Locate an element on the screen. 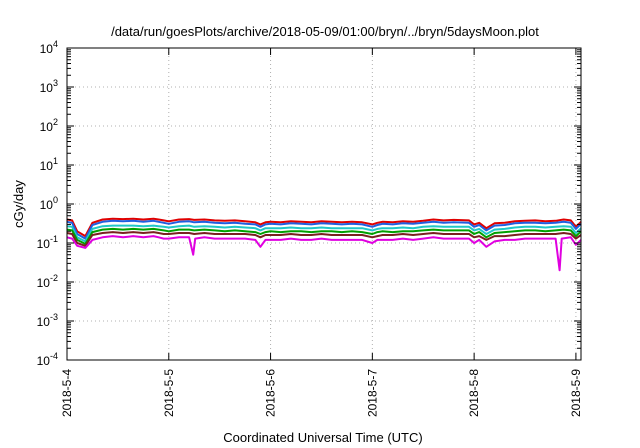 The width and height of the screenshot is (640, 448). y-tick-label: 10⁰ is located at coordinates (49, 203).